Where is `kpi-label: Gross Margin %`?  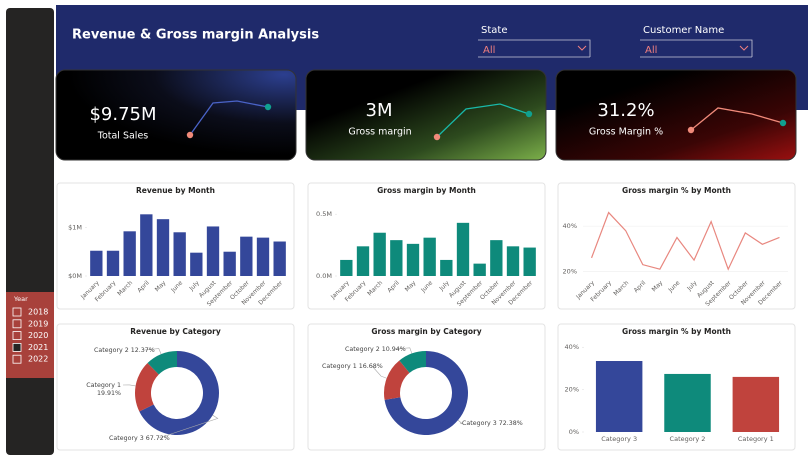 kpi-label: Gross Margin % is located at coordinates (626, 132).